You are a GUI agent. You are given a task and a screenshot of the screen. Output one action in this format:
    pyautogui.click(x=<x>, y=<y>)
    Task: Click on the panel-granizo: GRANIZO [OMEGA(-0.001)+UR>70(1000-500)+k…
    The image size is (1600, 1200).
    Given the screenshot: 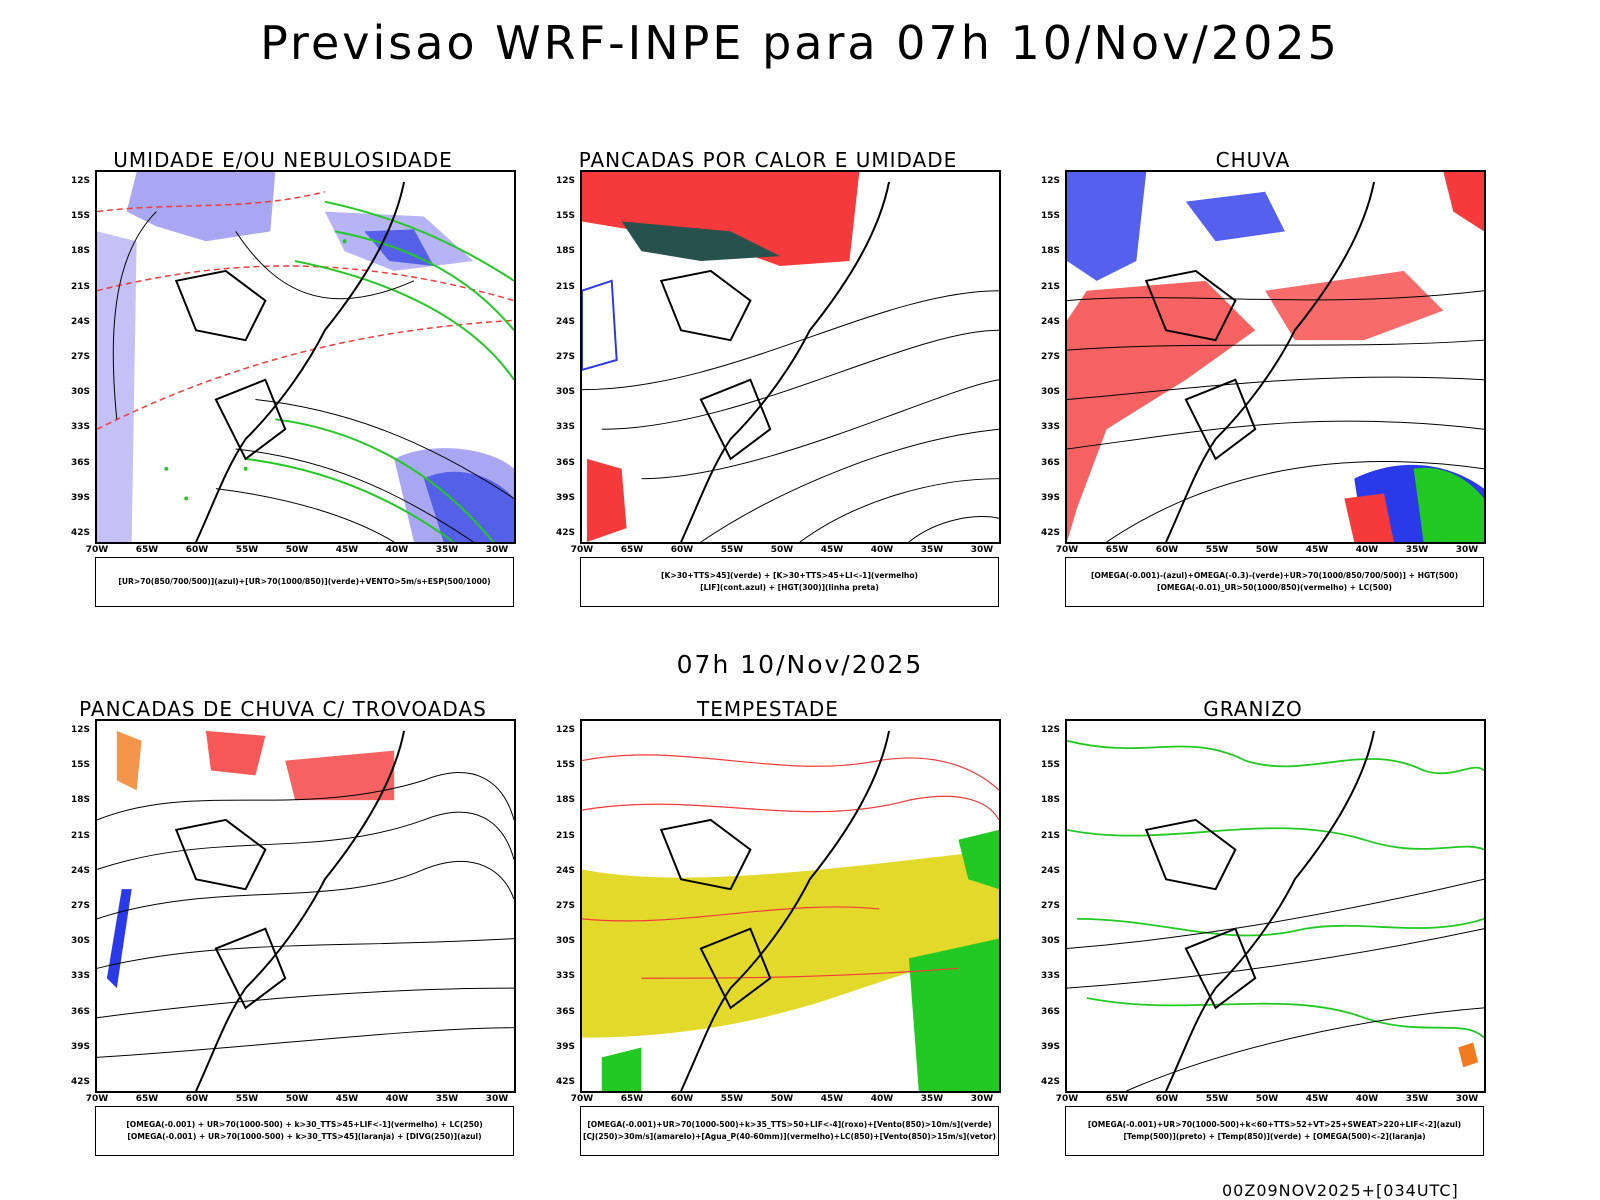 What is the action you would take?
    pyautogui.click(x=1253, y=937)
    